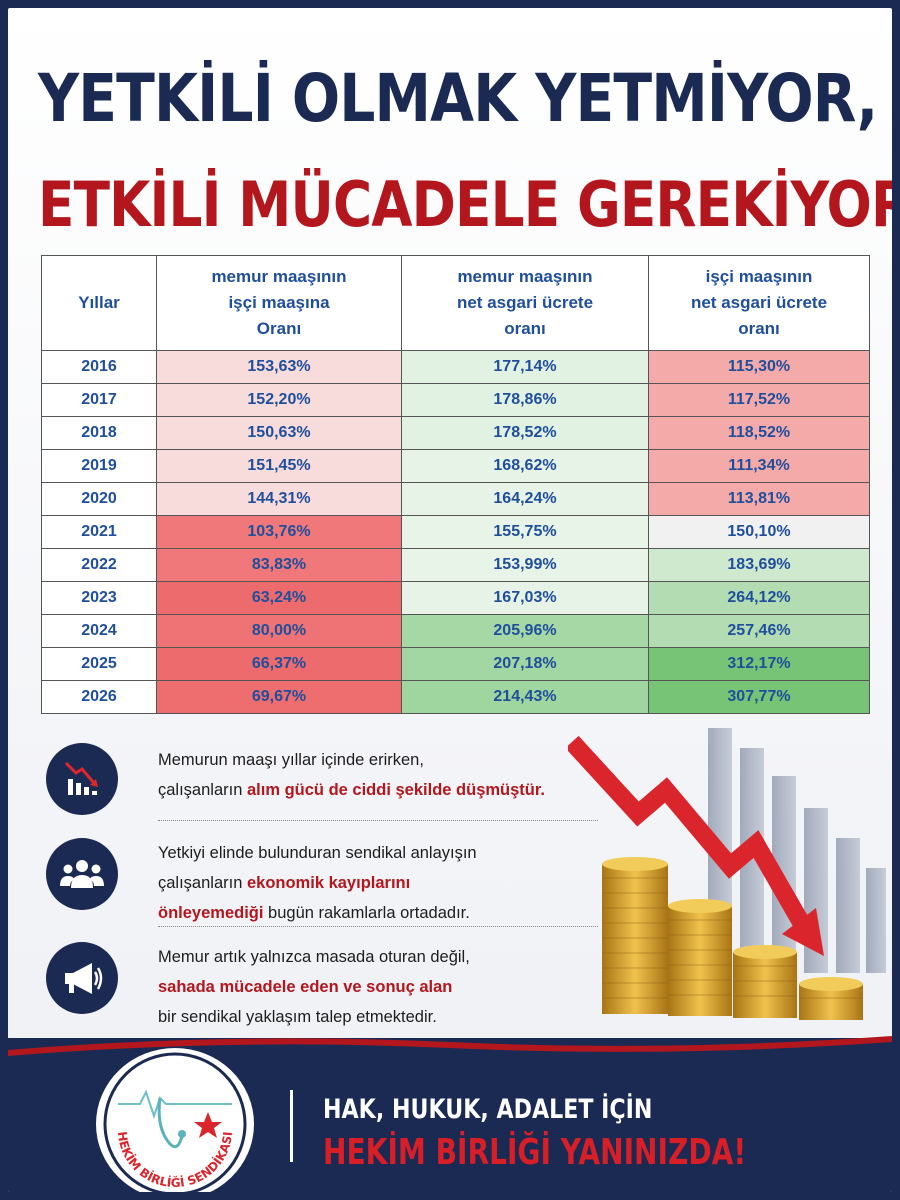  Describe the element at coordinates (279, 328) in the screenshot. I see `header-col1-line: Oranı` at that location.